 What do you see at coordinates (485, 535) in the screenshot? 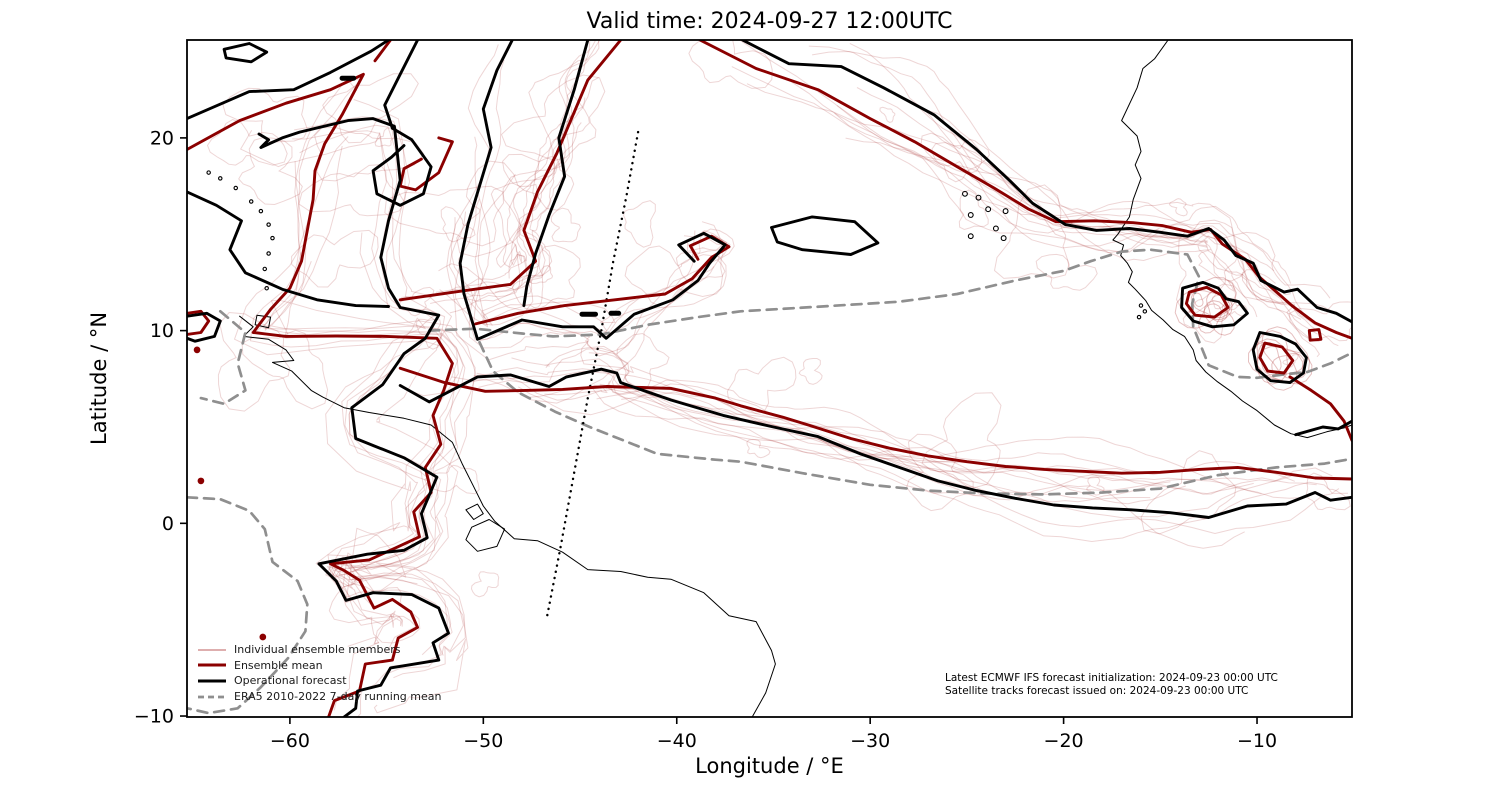
I see `coastline-south-america` at bounding box center [485, 535].